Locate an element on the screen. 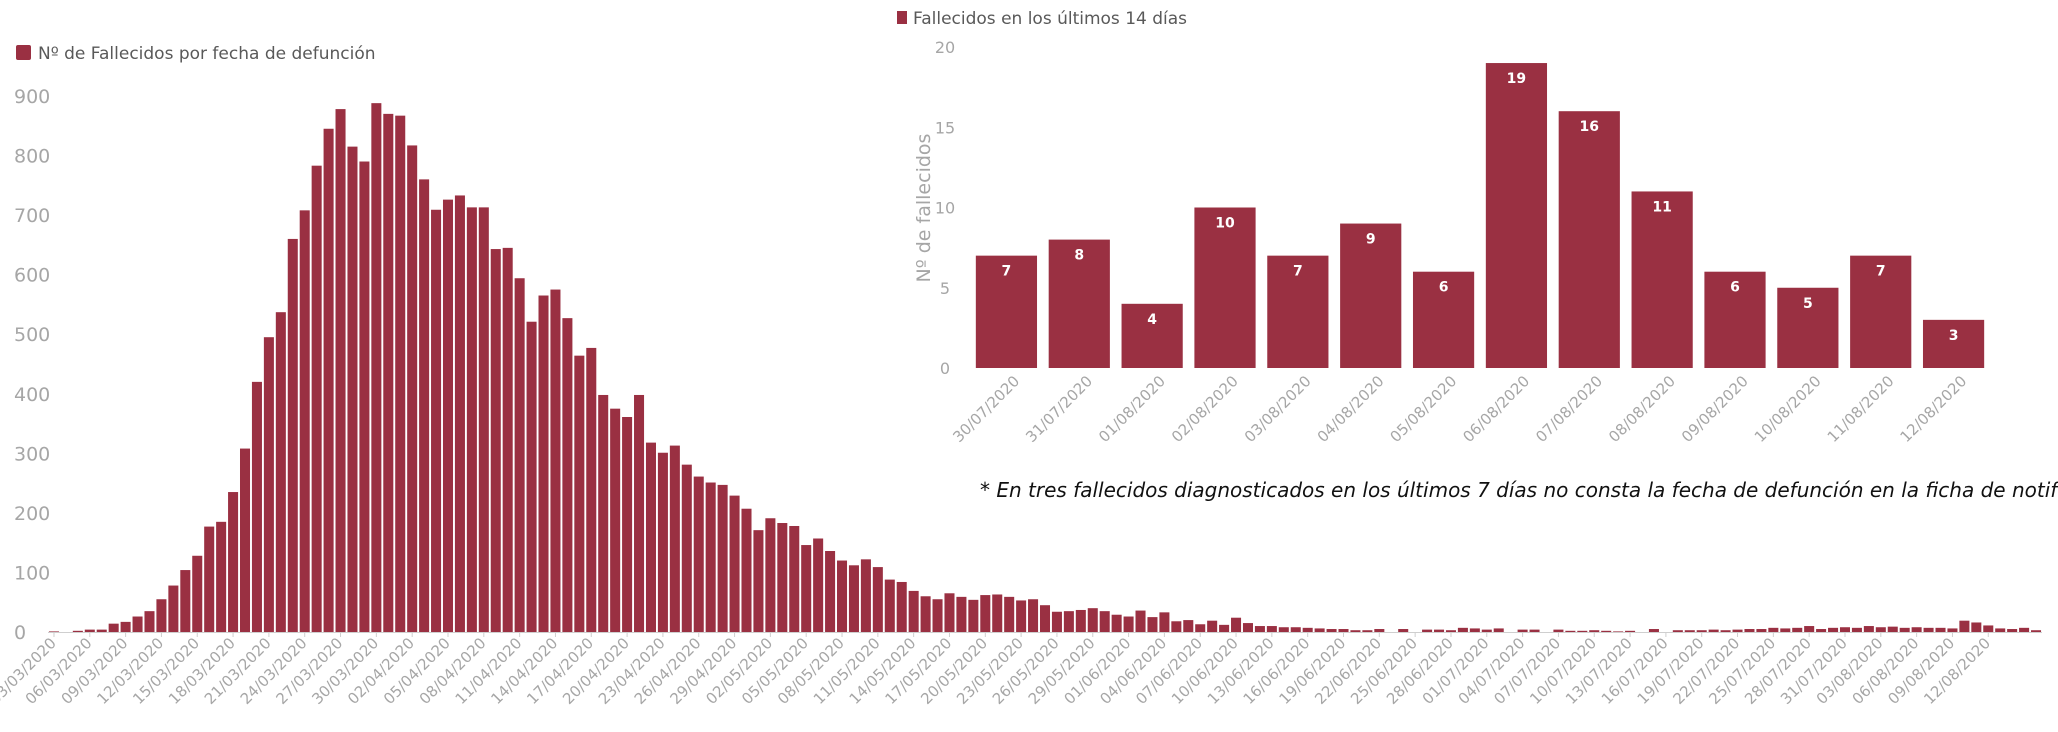  main-y-tick-label: 700 is located at coordinates (32, 216).